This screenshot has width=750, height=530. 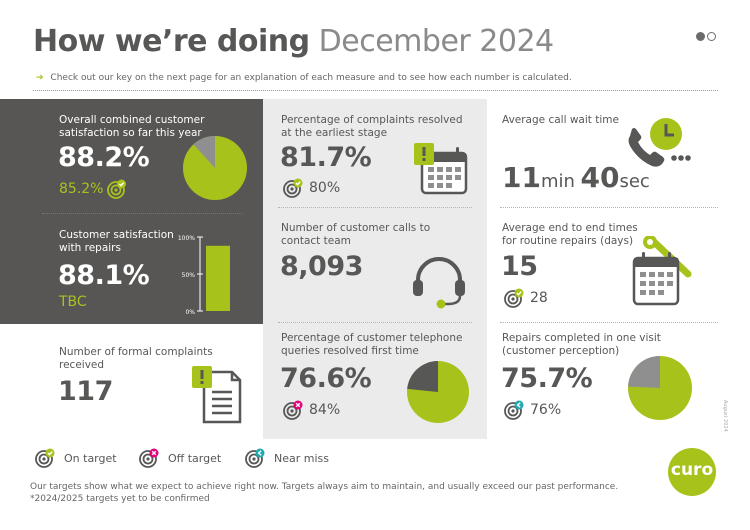 I want to click on repairs-satisfaction-target: TBC, so click(x=73, y=302).